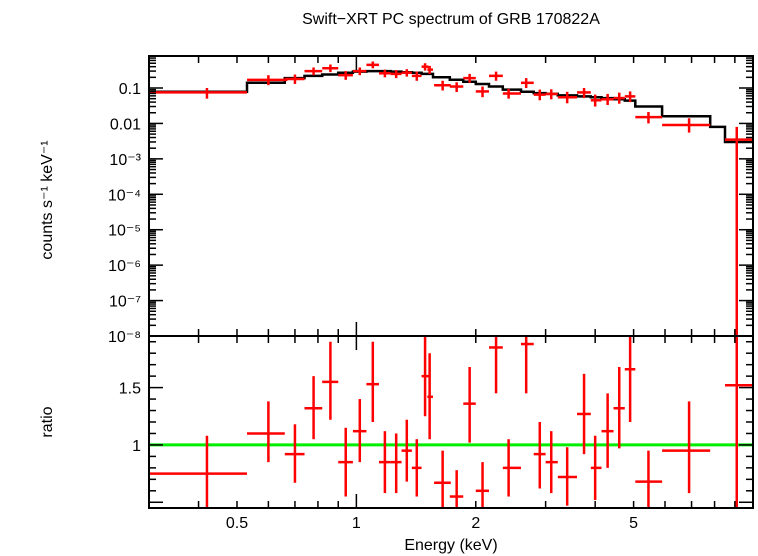  Describe the element at coordinates (124, 337) in the screenshot. I see `y-tick-label: 10⁻⁸` at that location.